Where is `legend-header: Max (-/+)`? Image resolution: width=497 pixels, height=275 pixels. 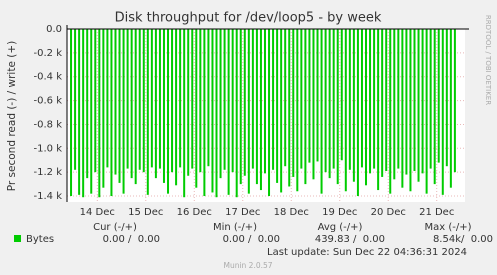 legend-header: Max (-/+) is located at coordinates (447, 227).